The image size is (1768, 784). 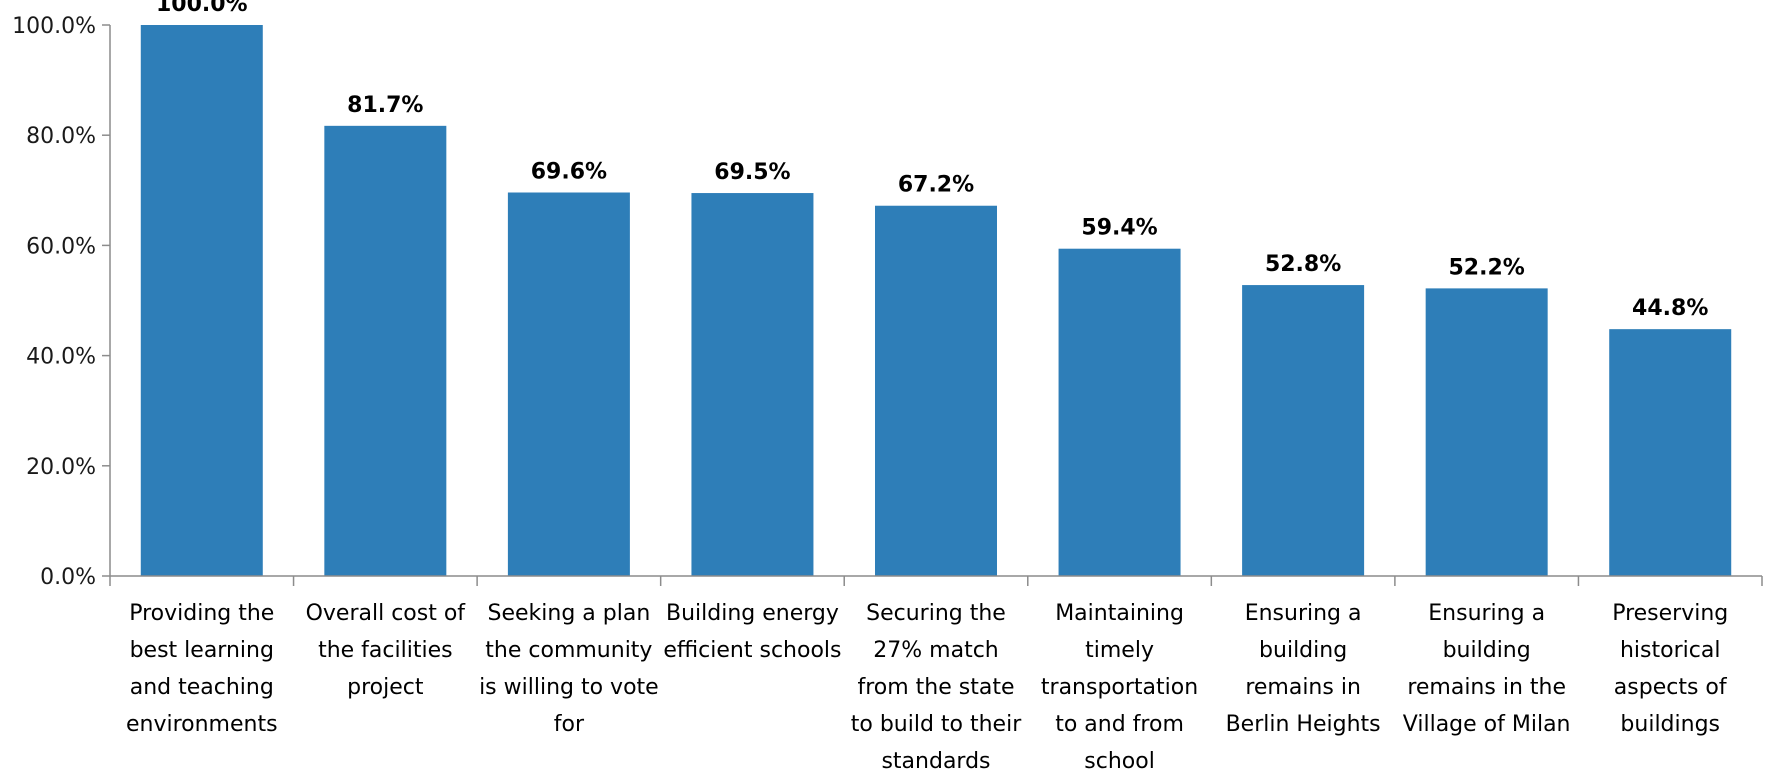 What do you see at coordinates (1119, 650) in the screenshot?
I see `category-label-line: timely` at bounding box center [1119, 650].